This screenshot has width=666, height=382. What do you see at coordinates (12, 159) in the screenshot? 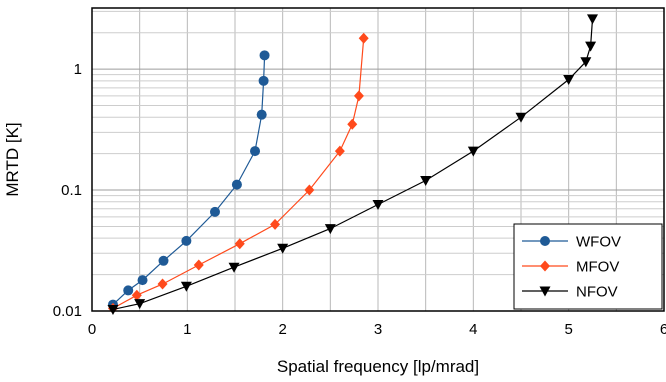
I see `y-axis-label: MRTD [K]` at bounding box center [12, 159].